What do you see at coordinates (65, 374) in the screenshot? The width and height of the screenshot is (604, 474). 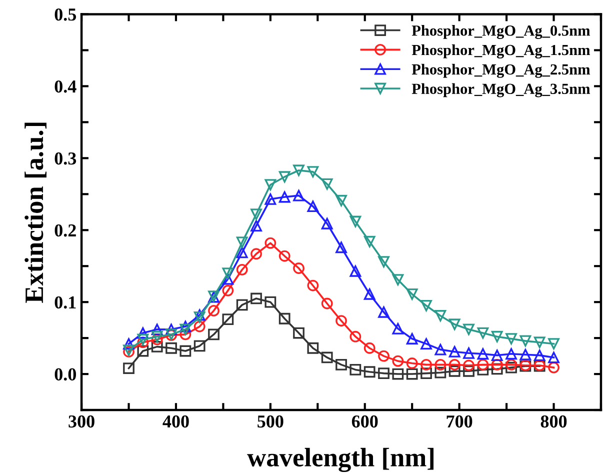 I see `text: 0.0` at bounding box center [65, 374].